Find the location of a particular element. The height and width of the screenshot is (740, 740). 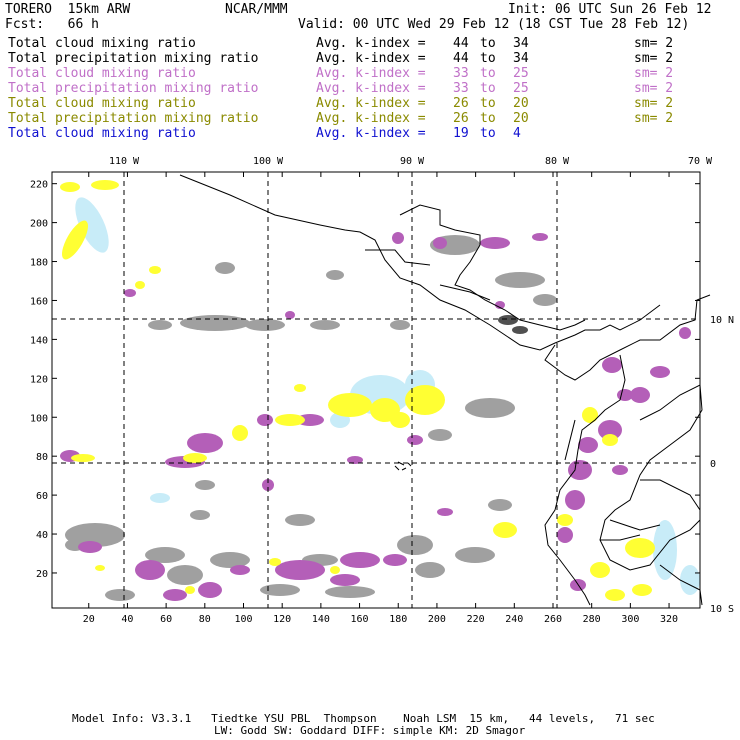

x-tick-label: 200 is located at coordinates (437, 619).